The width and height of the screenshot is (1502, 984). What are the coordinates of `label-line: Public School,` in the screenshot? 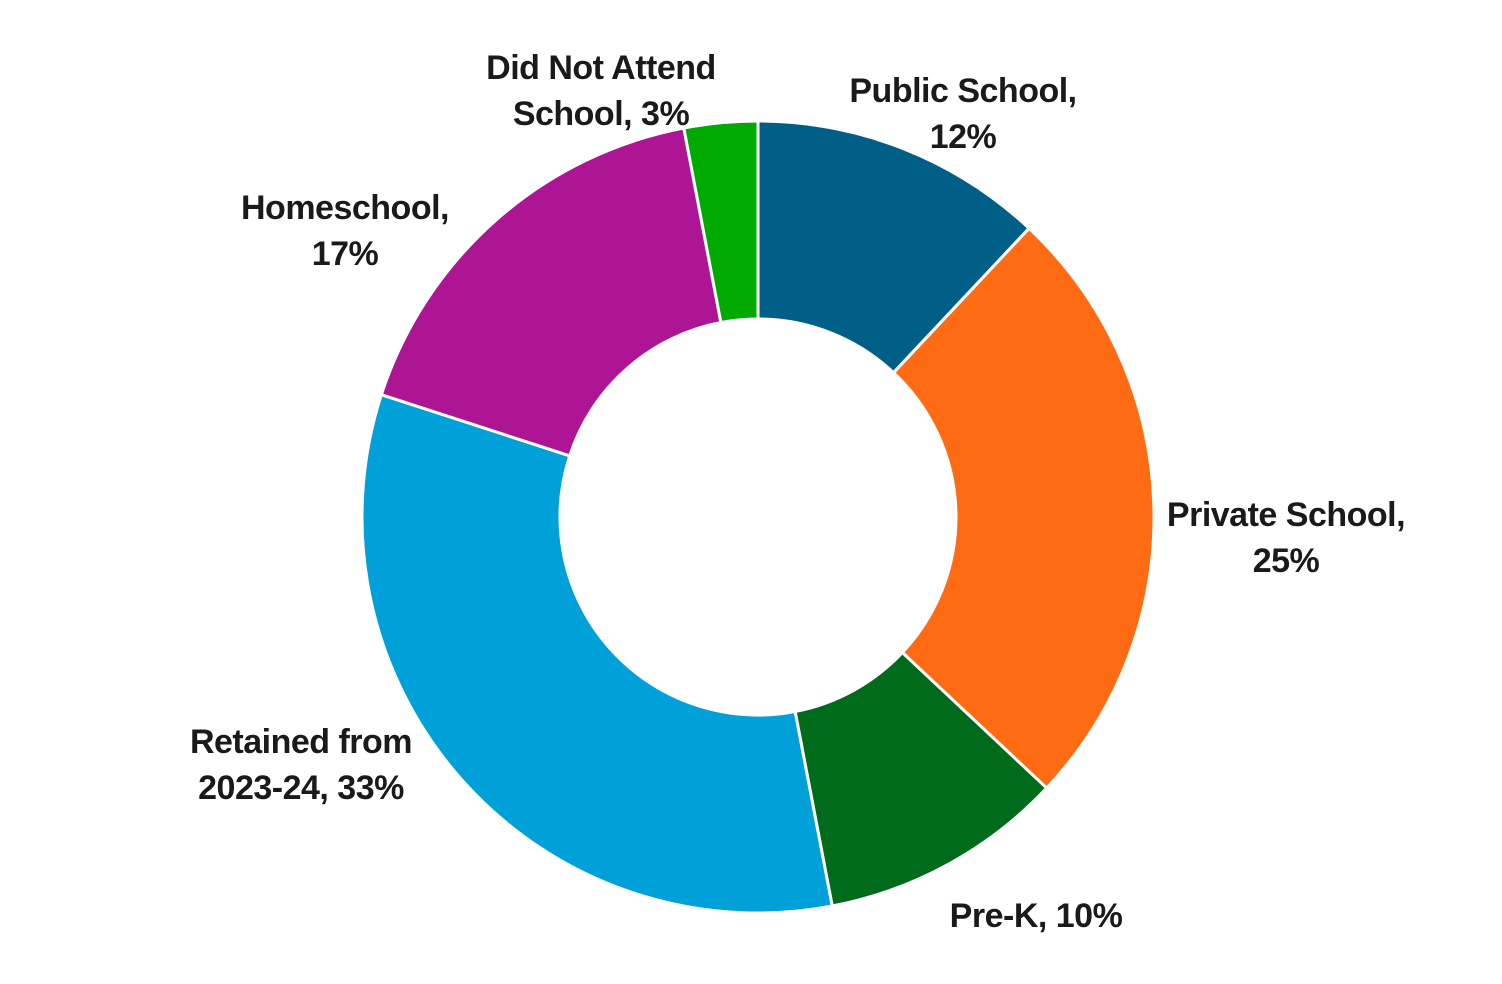 It's located at (963, 91).